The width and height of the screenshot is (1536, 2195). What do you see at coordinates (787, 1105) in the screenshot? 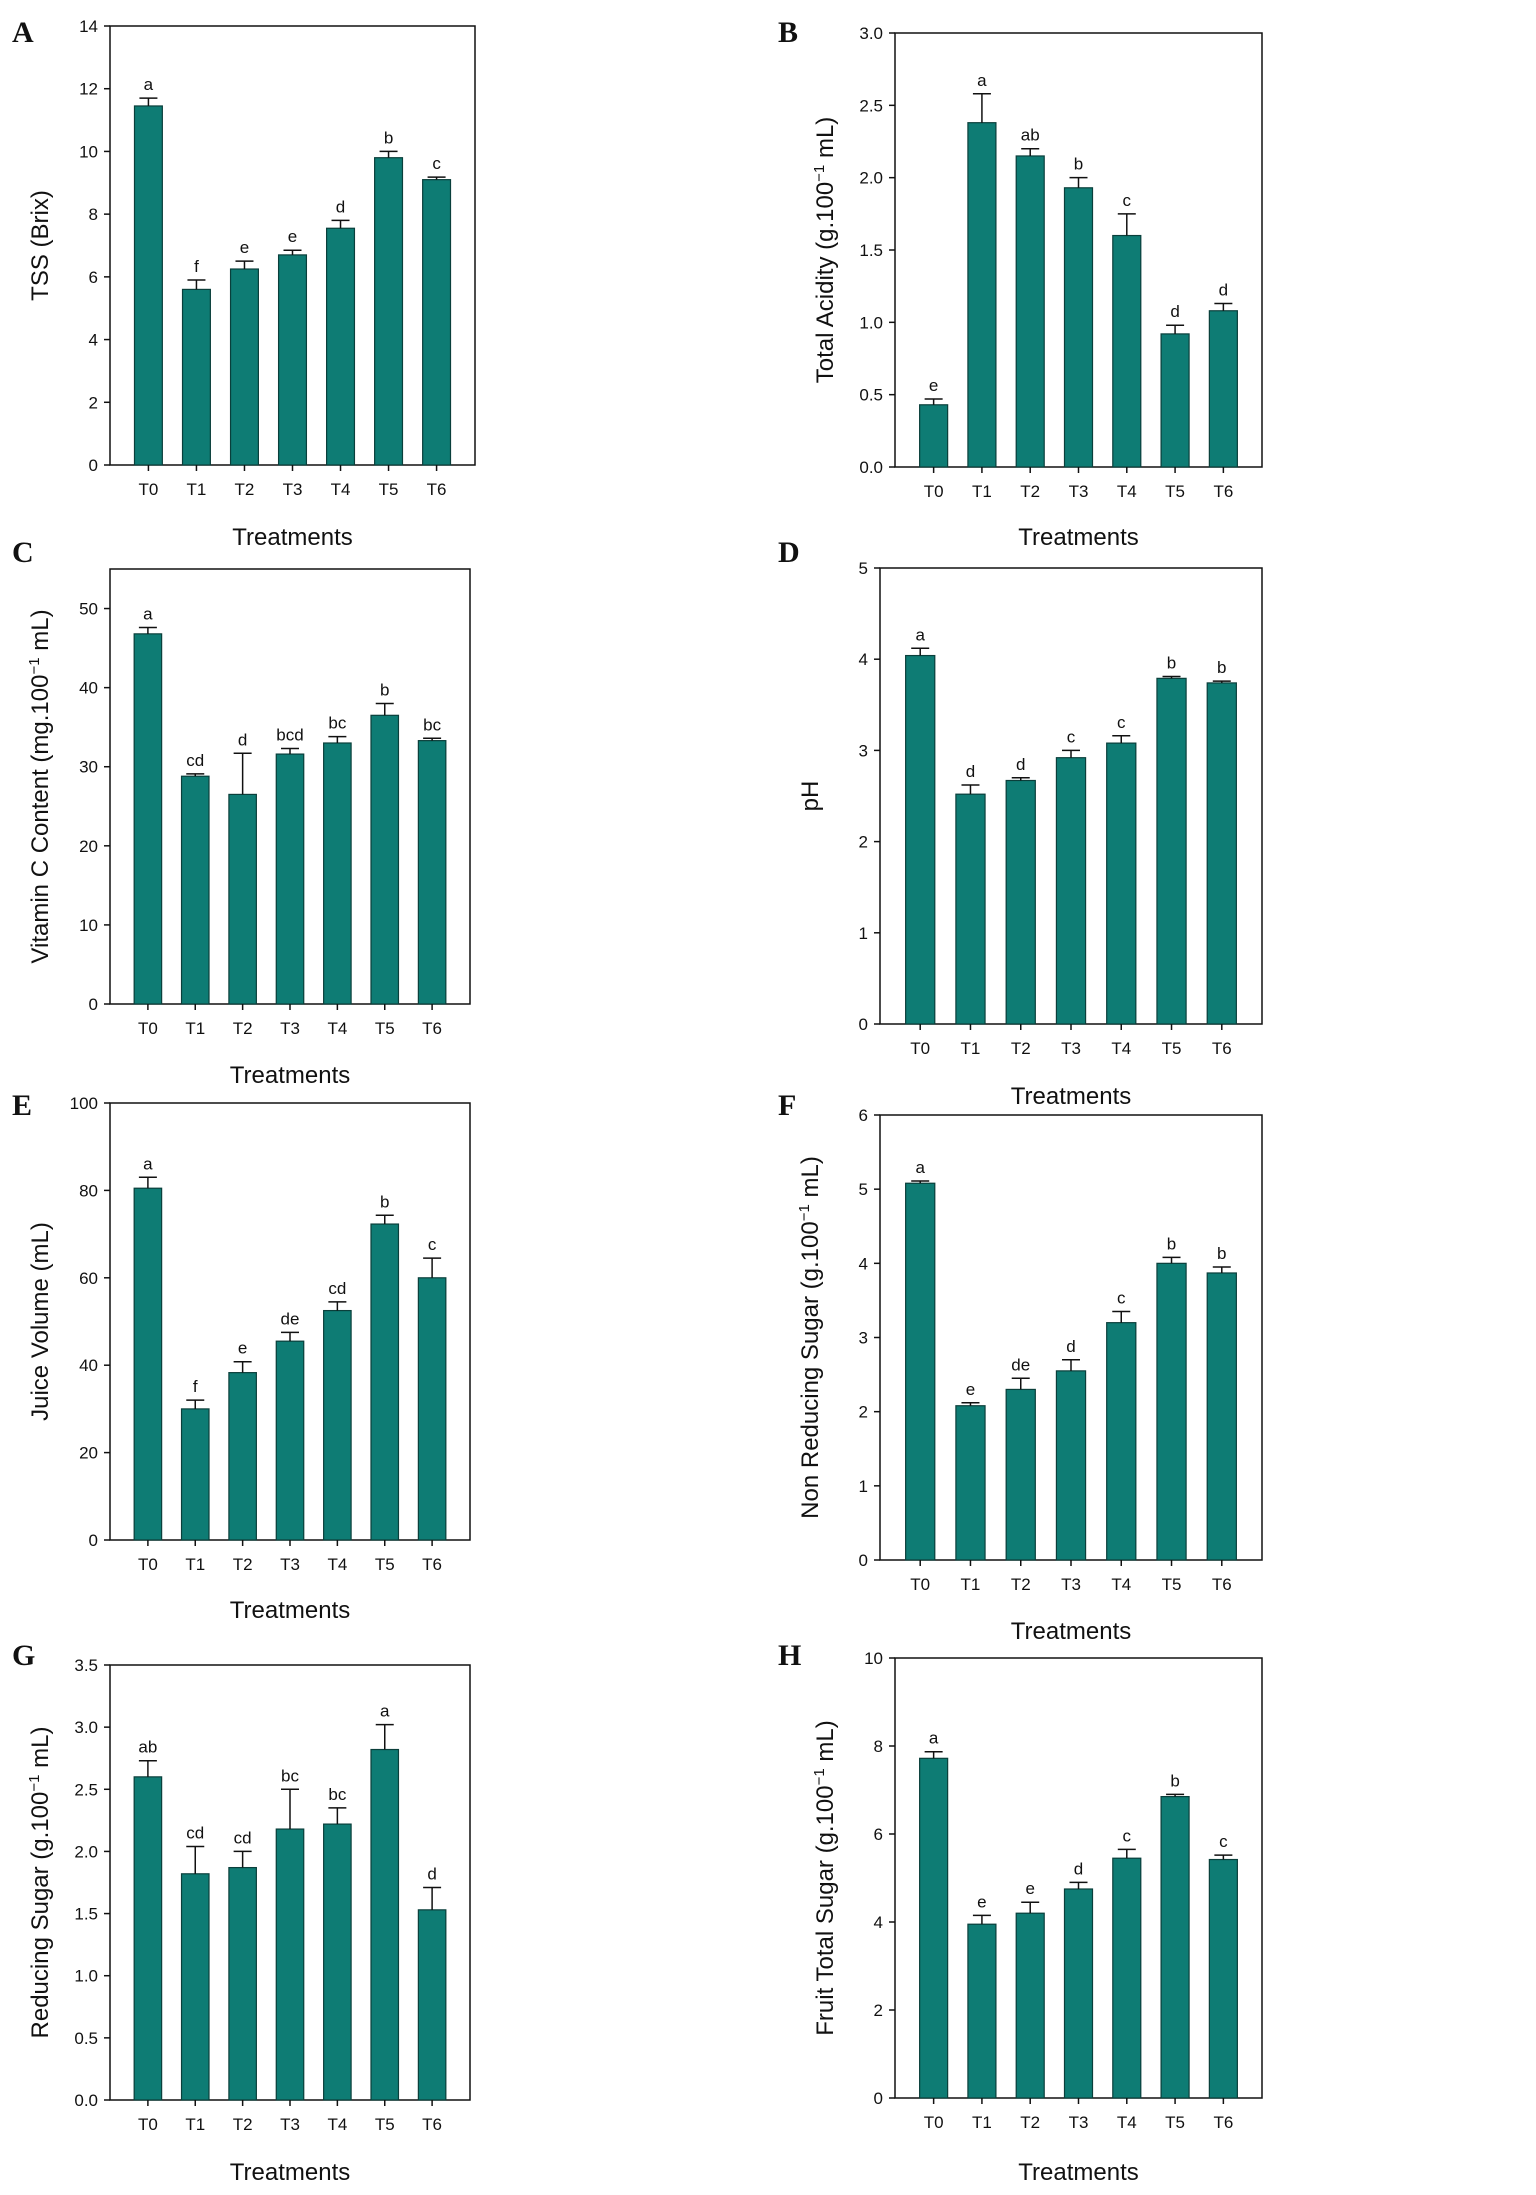
I see `panel-letter: F` at bounding box center [787, 1105].